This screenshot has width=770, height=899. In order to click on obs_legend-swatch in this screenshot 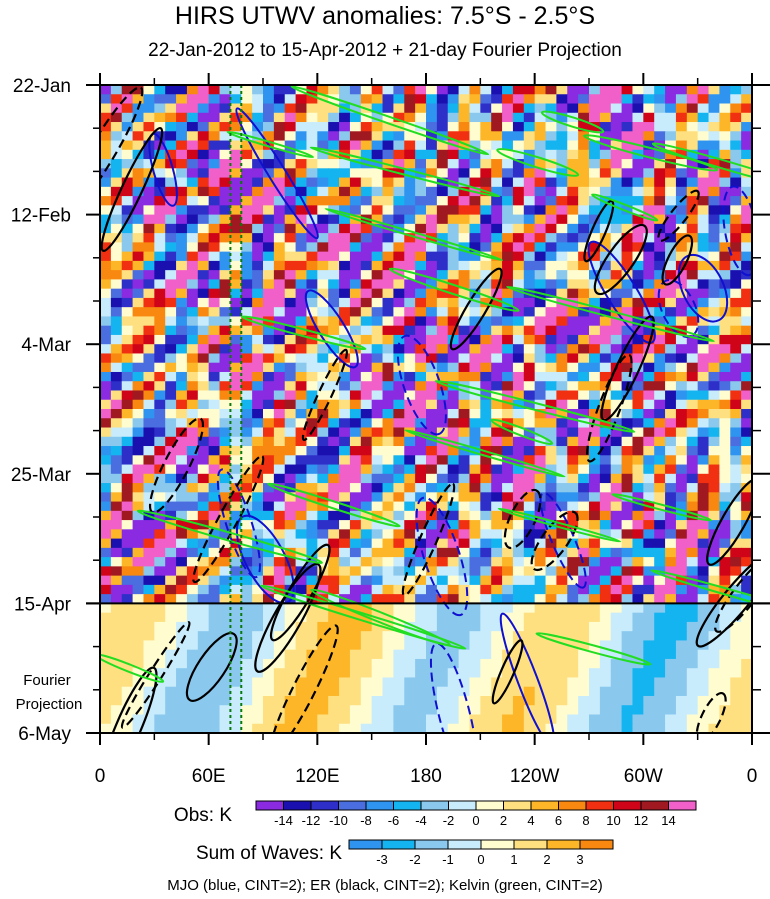, I will do `click(544, 805)`.